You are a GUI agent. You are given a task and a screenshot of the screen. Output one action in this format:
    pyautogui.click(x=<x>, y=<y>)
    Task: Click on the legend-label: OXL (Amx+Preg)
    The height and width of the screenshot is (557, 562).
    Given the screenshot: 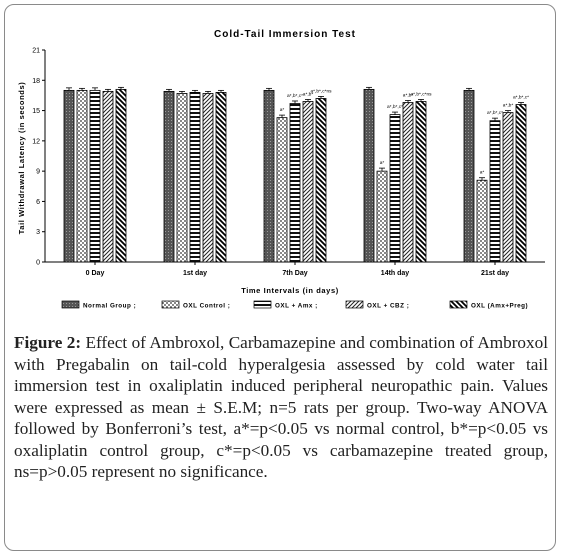 What is the action you would take?
    pyautogui.click(x=499, y=306)
    